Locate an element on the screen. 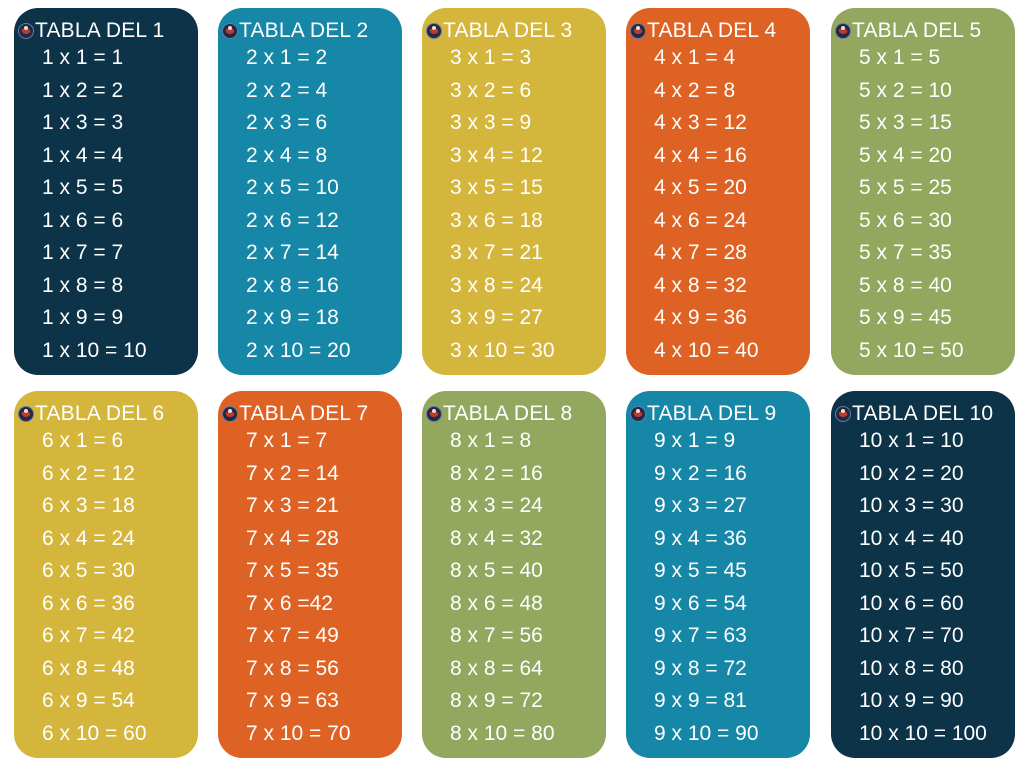 The width and height of the screenshot is (1024, 768). table-row: 5 x 1 = 5 is located at coordinates (900, 57).